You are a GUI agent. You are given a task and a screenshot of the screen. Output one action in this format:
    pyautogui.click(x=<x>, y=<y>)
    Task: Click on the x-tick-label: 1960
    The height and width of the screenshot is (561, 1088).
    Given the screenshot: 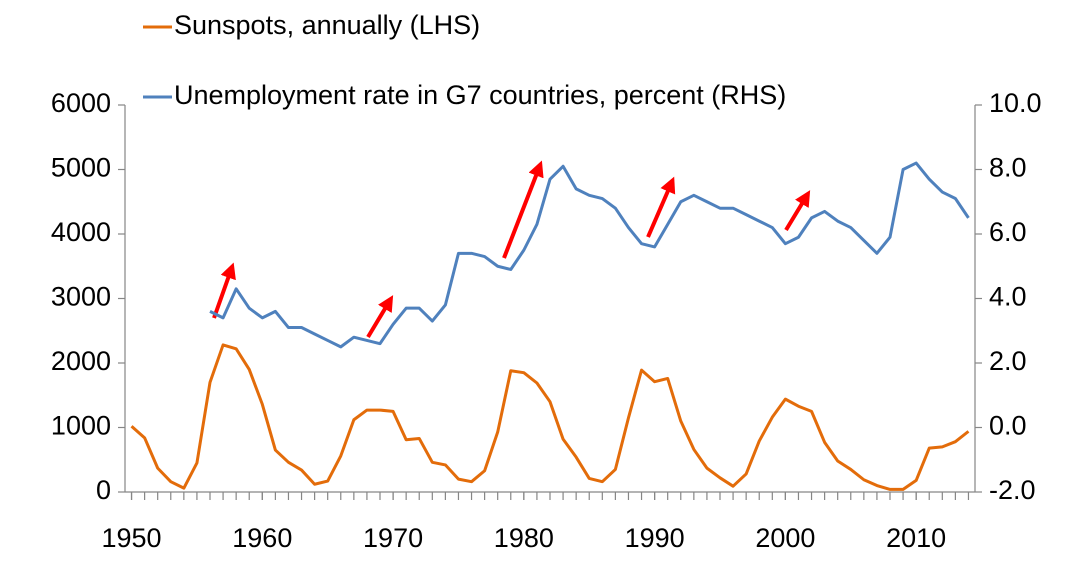 What is the action you would take?
    pyautogui.click(x=262, y=538)
    